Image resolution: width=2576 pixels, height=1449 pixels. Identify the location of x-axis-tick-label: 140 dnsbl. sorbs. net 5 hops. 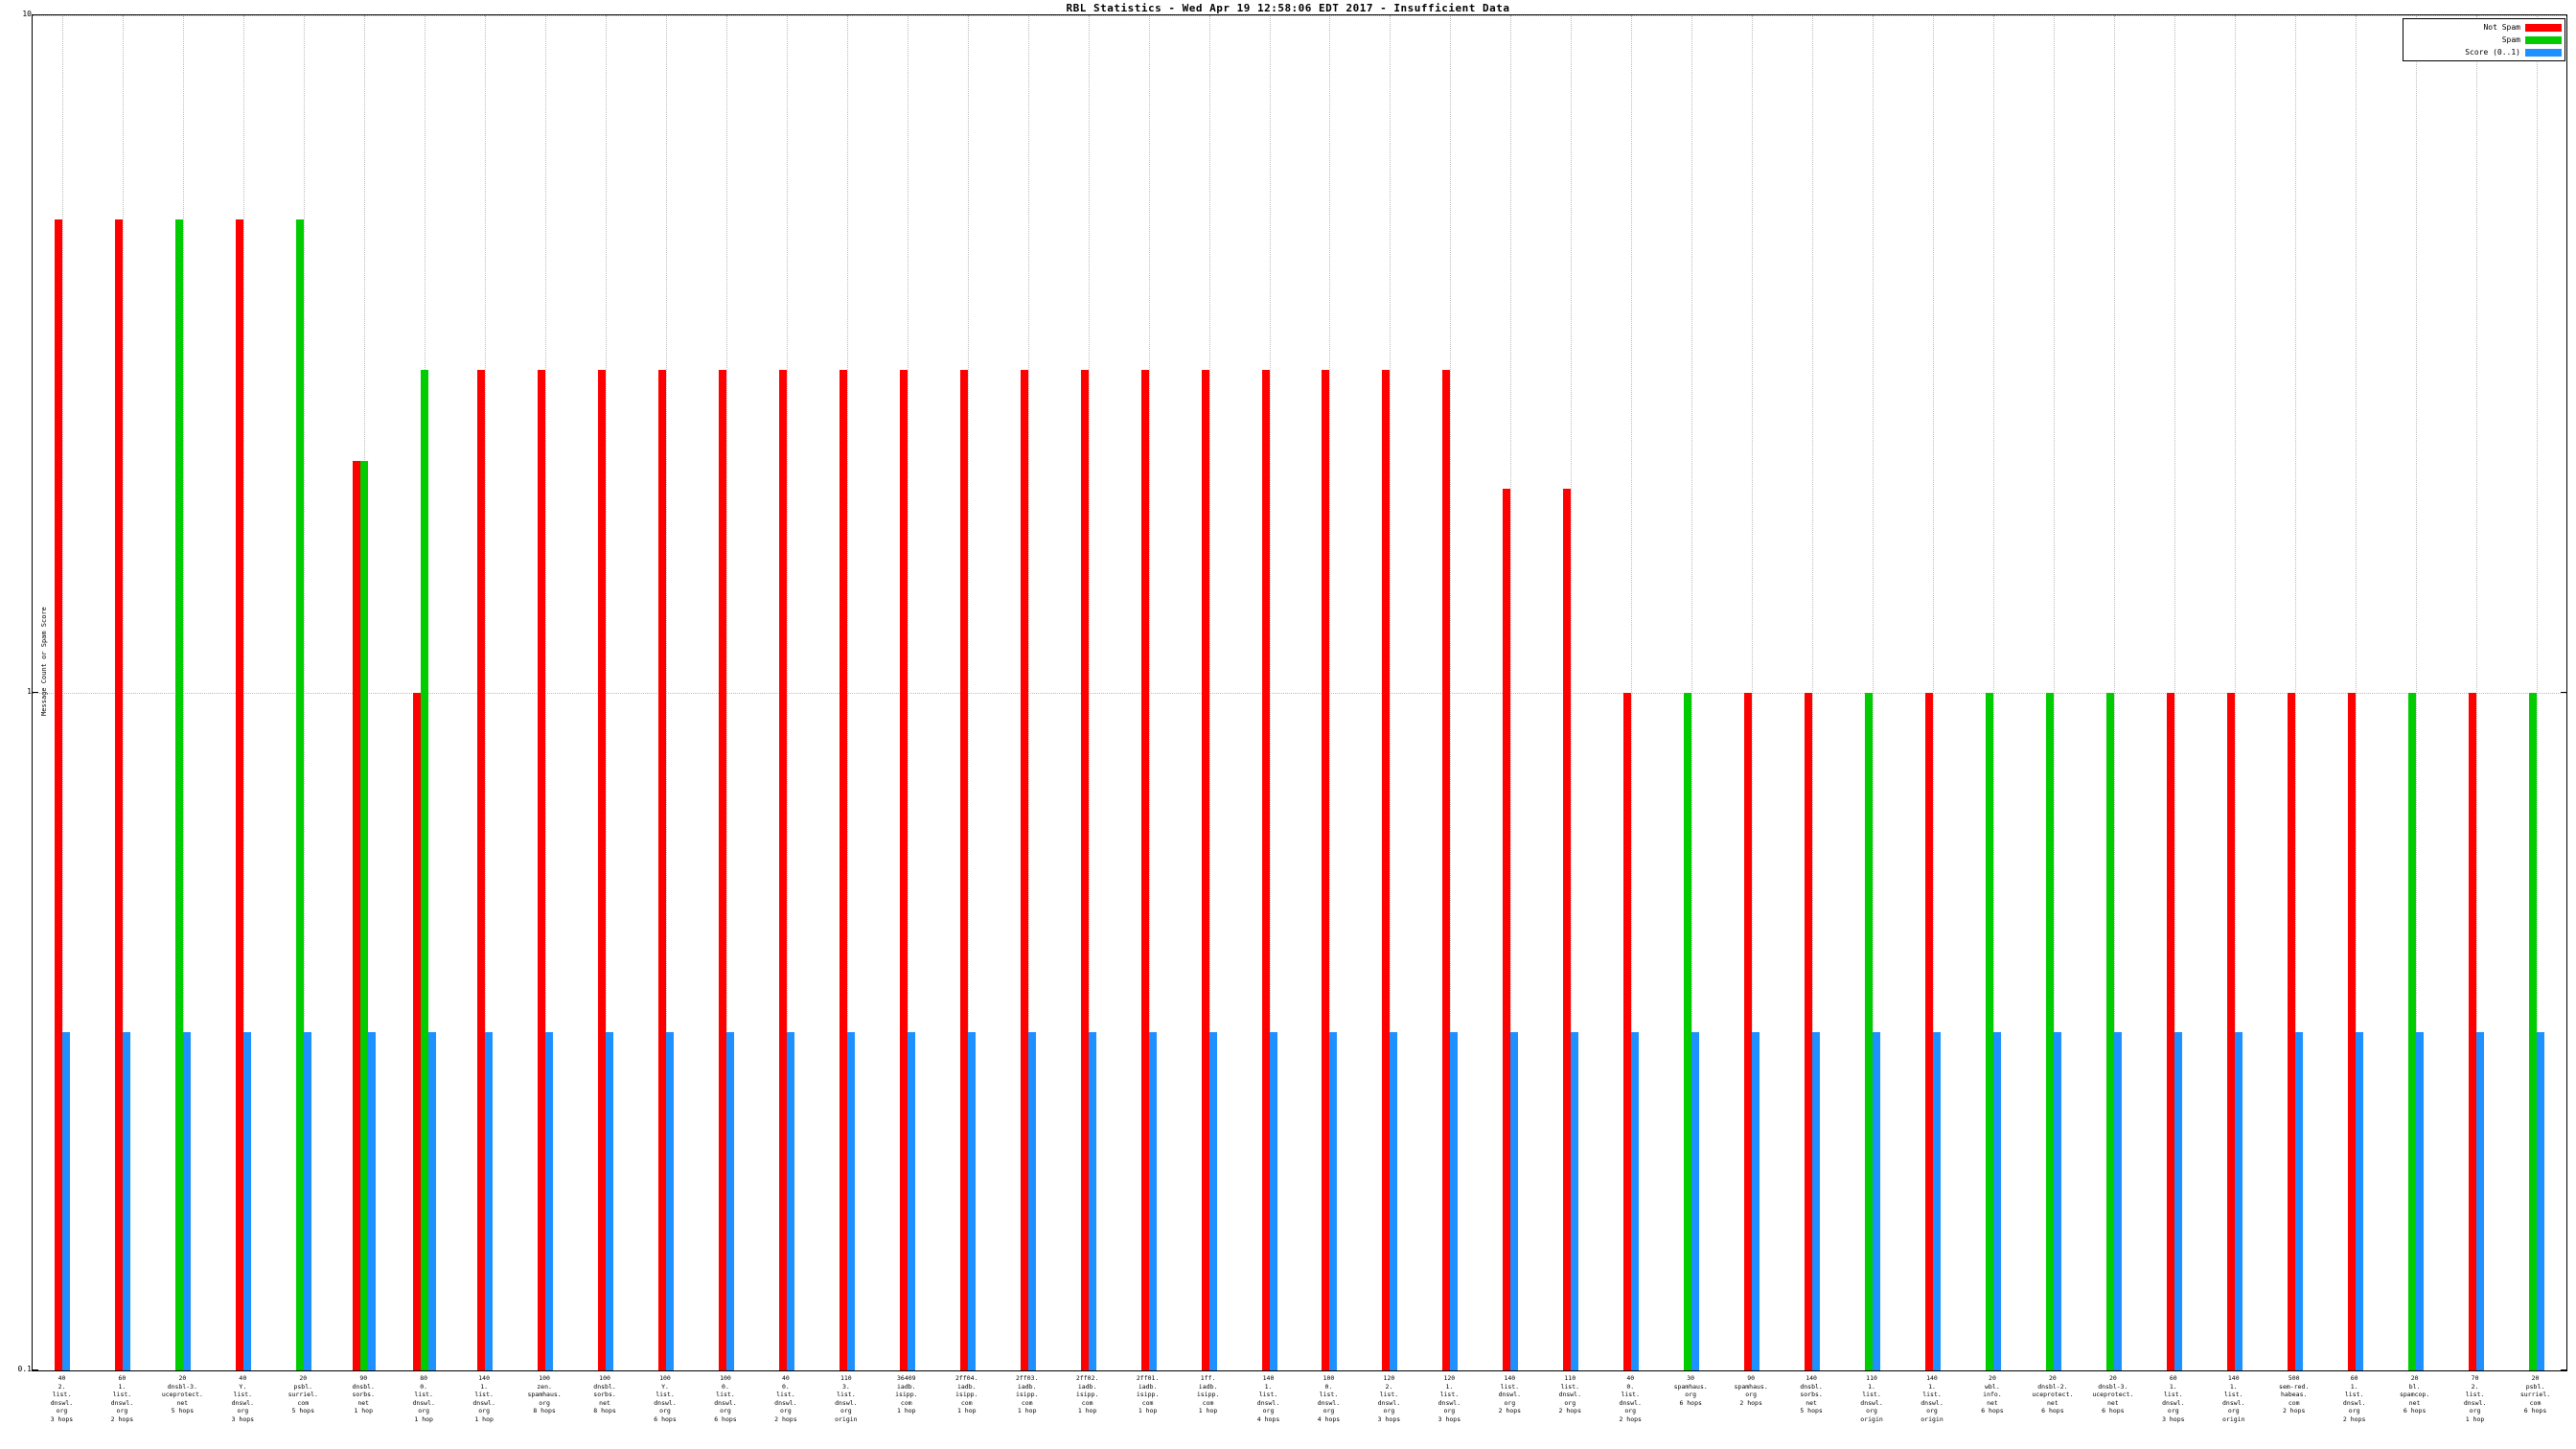
(1811, 1394).